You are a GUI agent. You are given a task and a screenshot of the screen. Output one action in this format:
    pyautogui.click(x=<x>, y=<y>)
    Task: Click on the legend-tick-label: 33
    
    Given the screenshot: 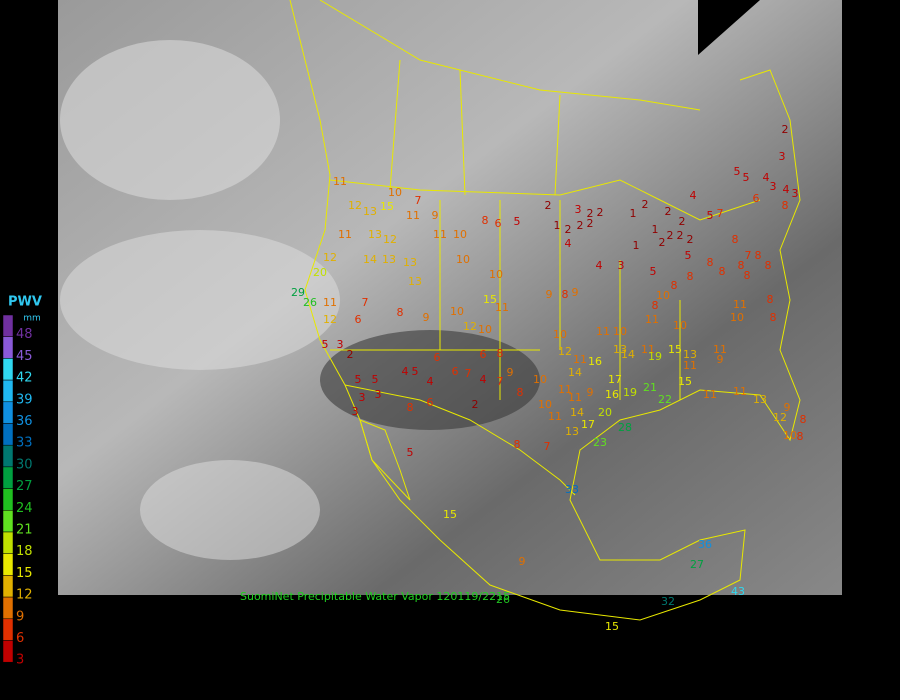 What is the action you would take?
    pyautogui.click(x=24, y=443)
    